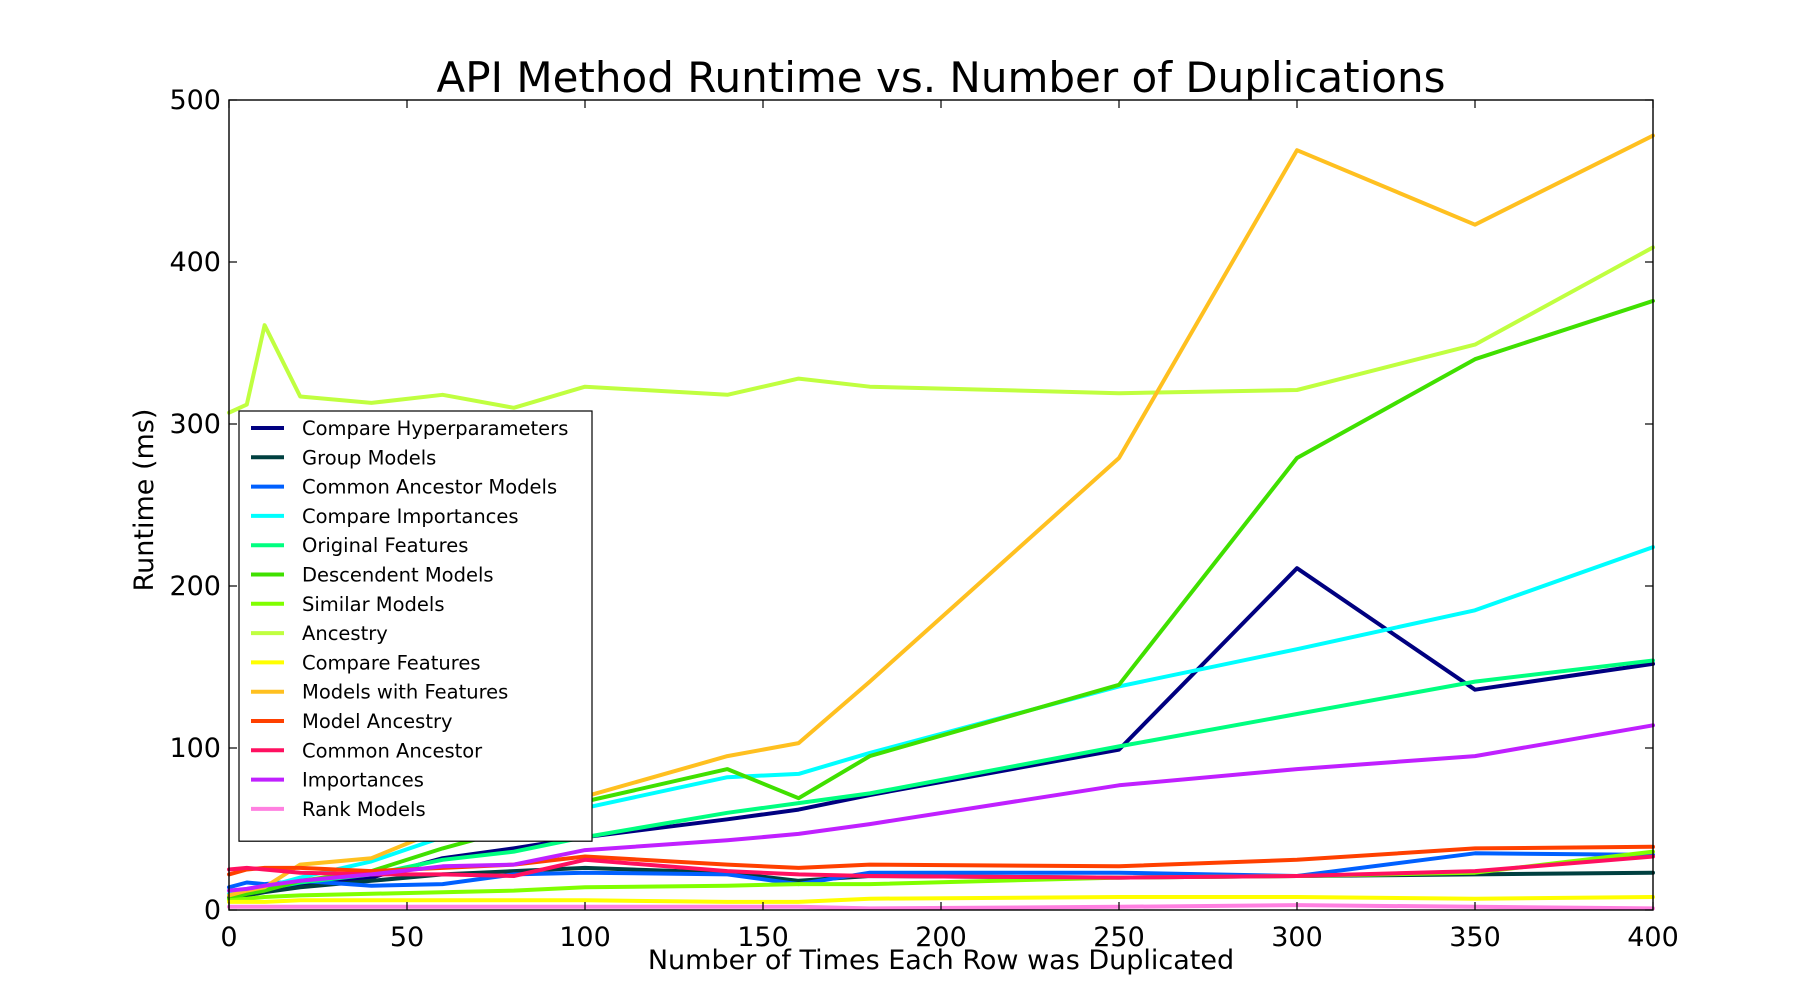 This screenshot has height=1000, width=1800. I want to click on legend-label: Compare Importances, so click(410, 516).